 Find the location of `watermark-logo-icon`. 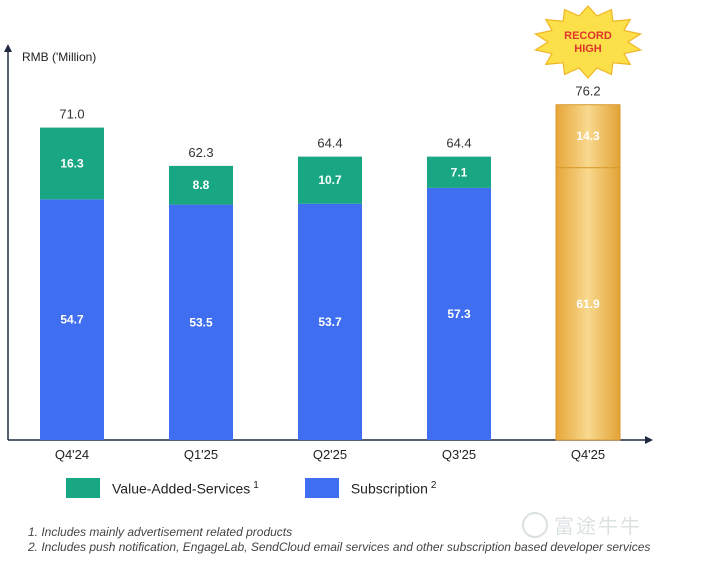

watermark-logo-icon is located at coordinates (535, 524).